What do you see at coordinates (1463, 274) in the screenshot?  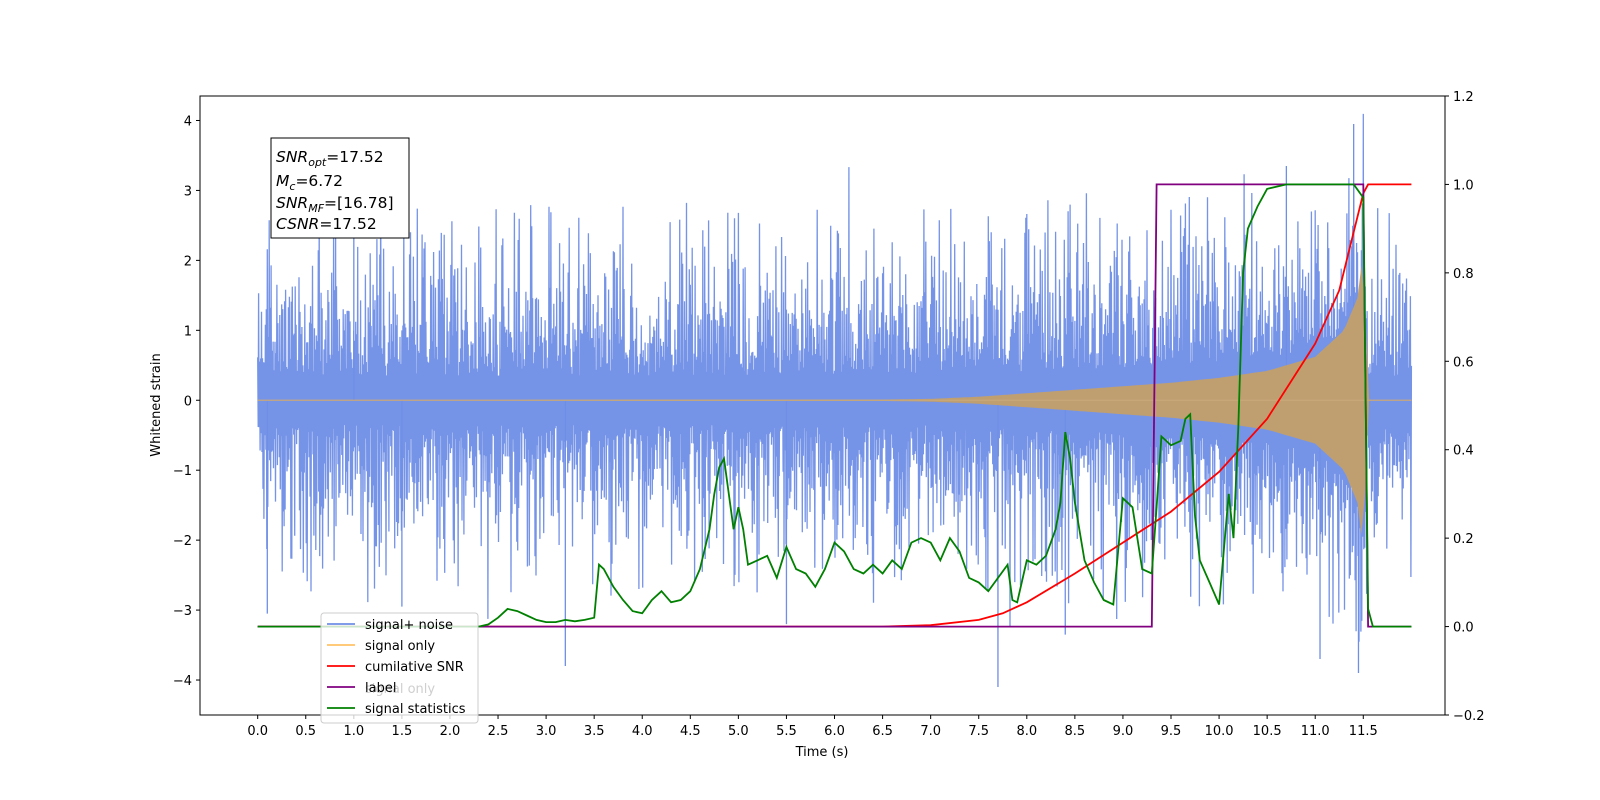 I see `y2-tick-label: 0.8` at bounding box center [1463, 274].